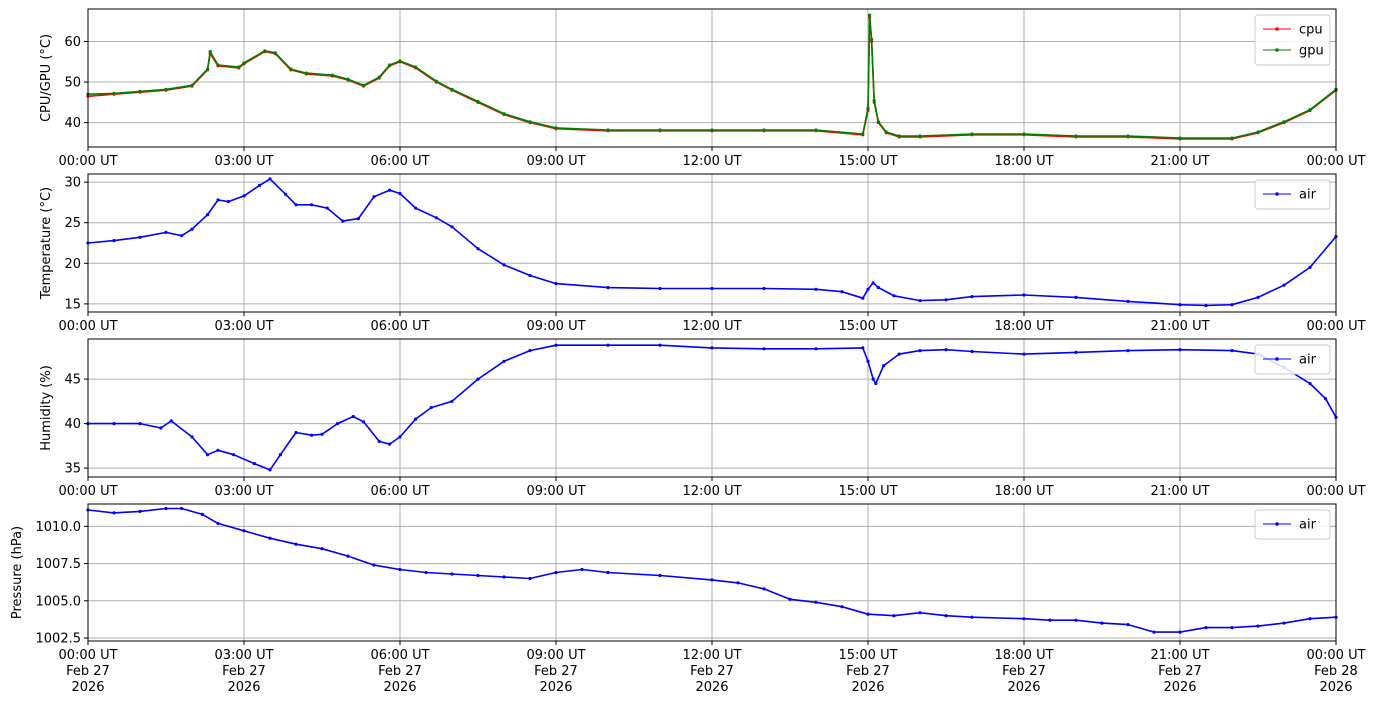 Image resolution: width=1377 pixels, height=707 pixels. What do you see at coordinates (1311, 51) in the screenshot?
I see `legend-label-gpu: gpu` at bounding box center [1311, 51].